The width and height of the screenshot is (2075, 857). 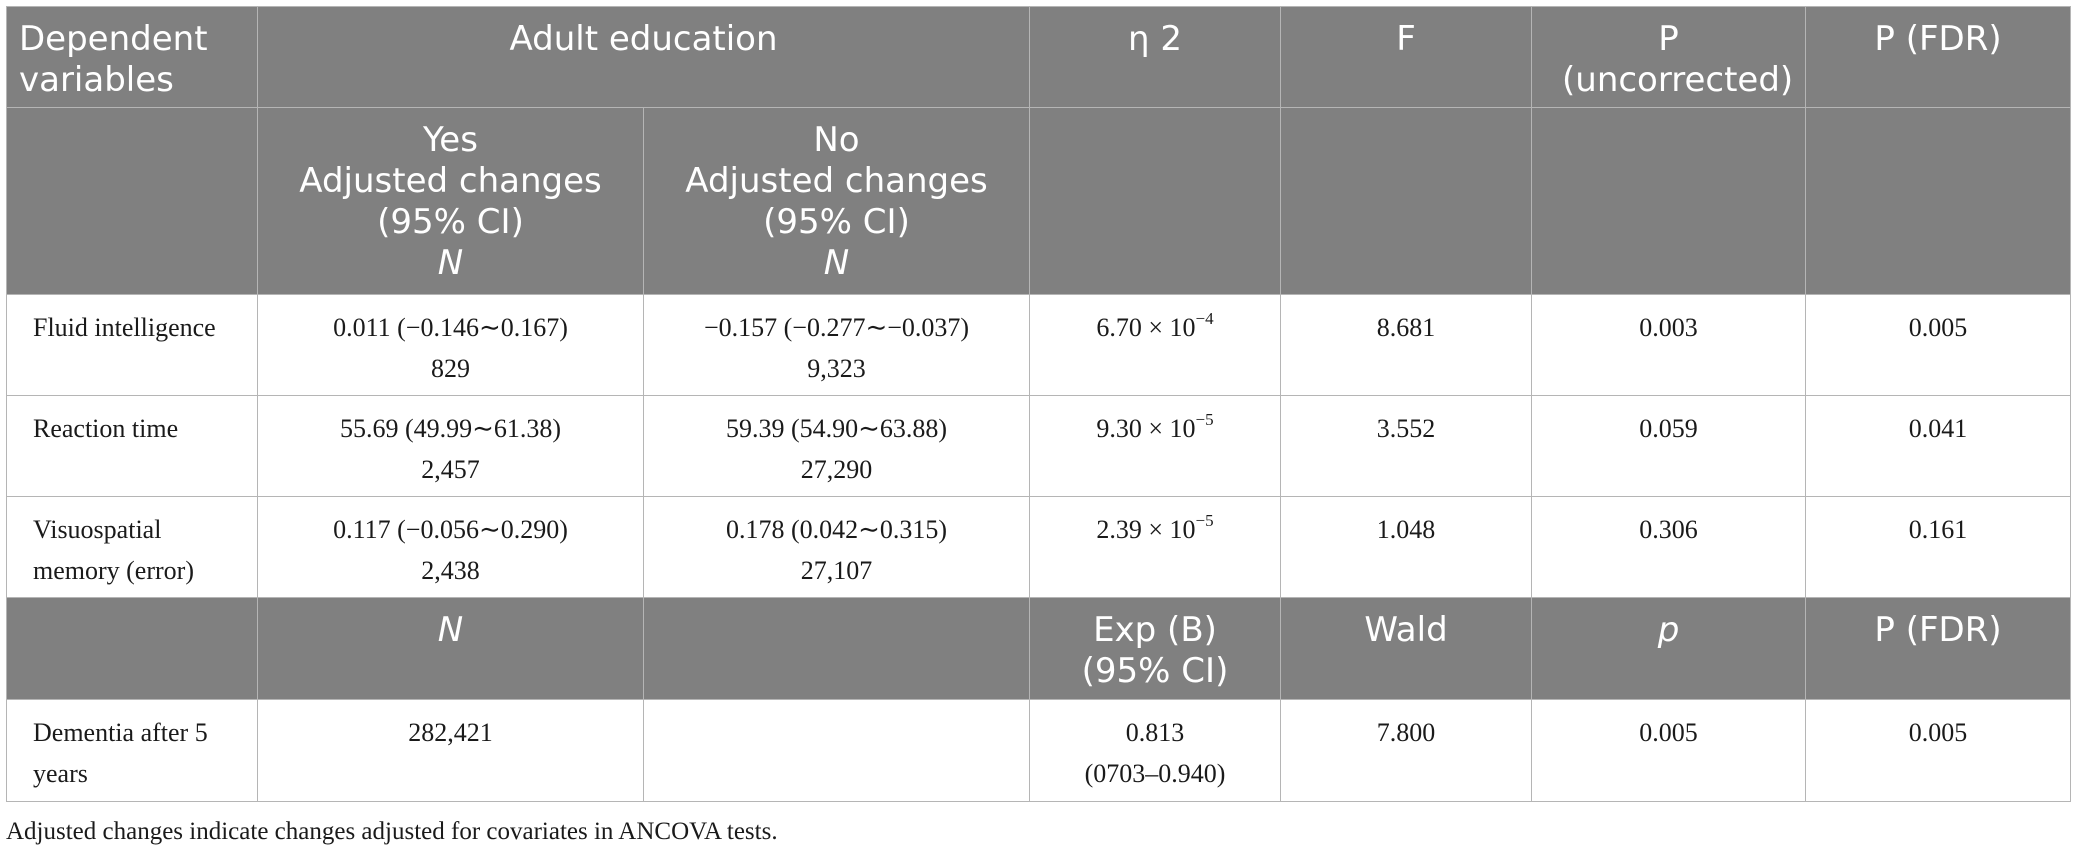 What do you see at coordinates (1155, 671) in the screenshot?
I see `header-exp-b-ci: (95% CI)` at bounding box center [1155, 671].